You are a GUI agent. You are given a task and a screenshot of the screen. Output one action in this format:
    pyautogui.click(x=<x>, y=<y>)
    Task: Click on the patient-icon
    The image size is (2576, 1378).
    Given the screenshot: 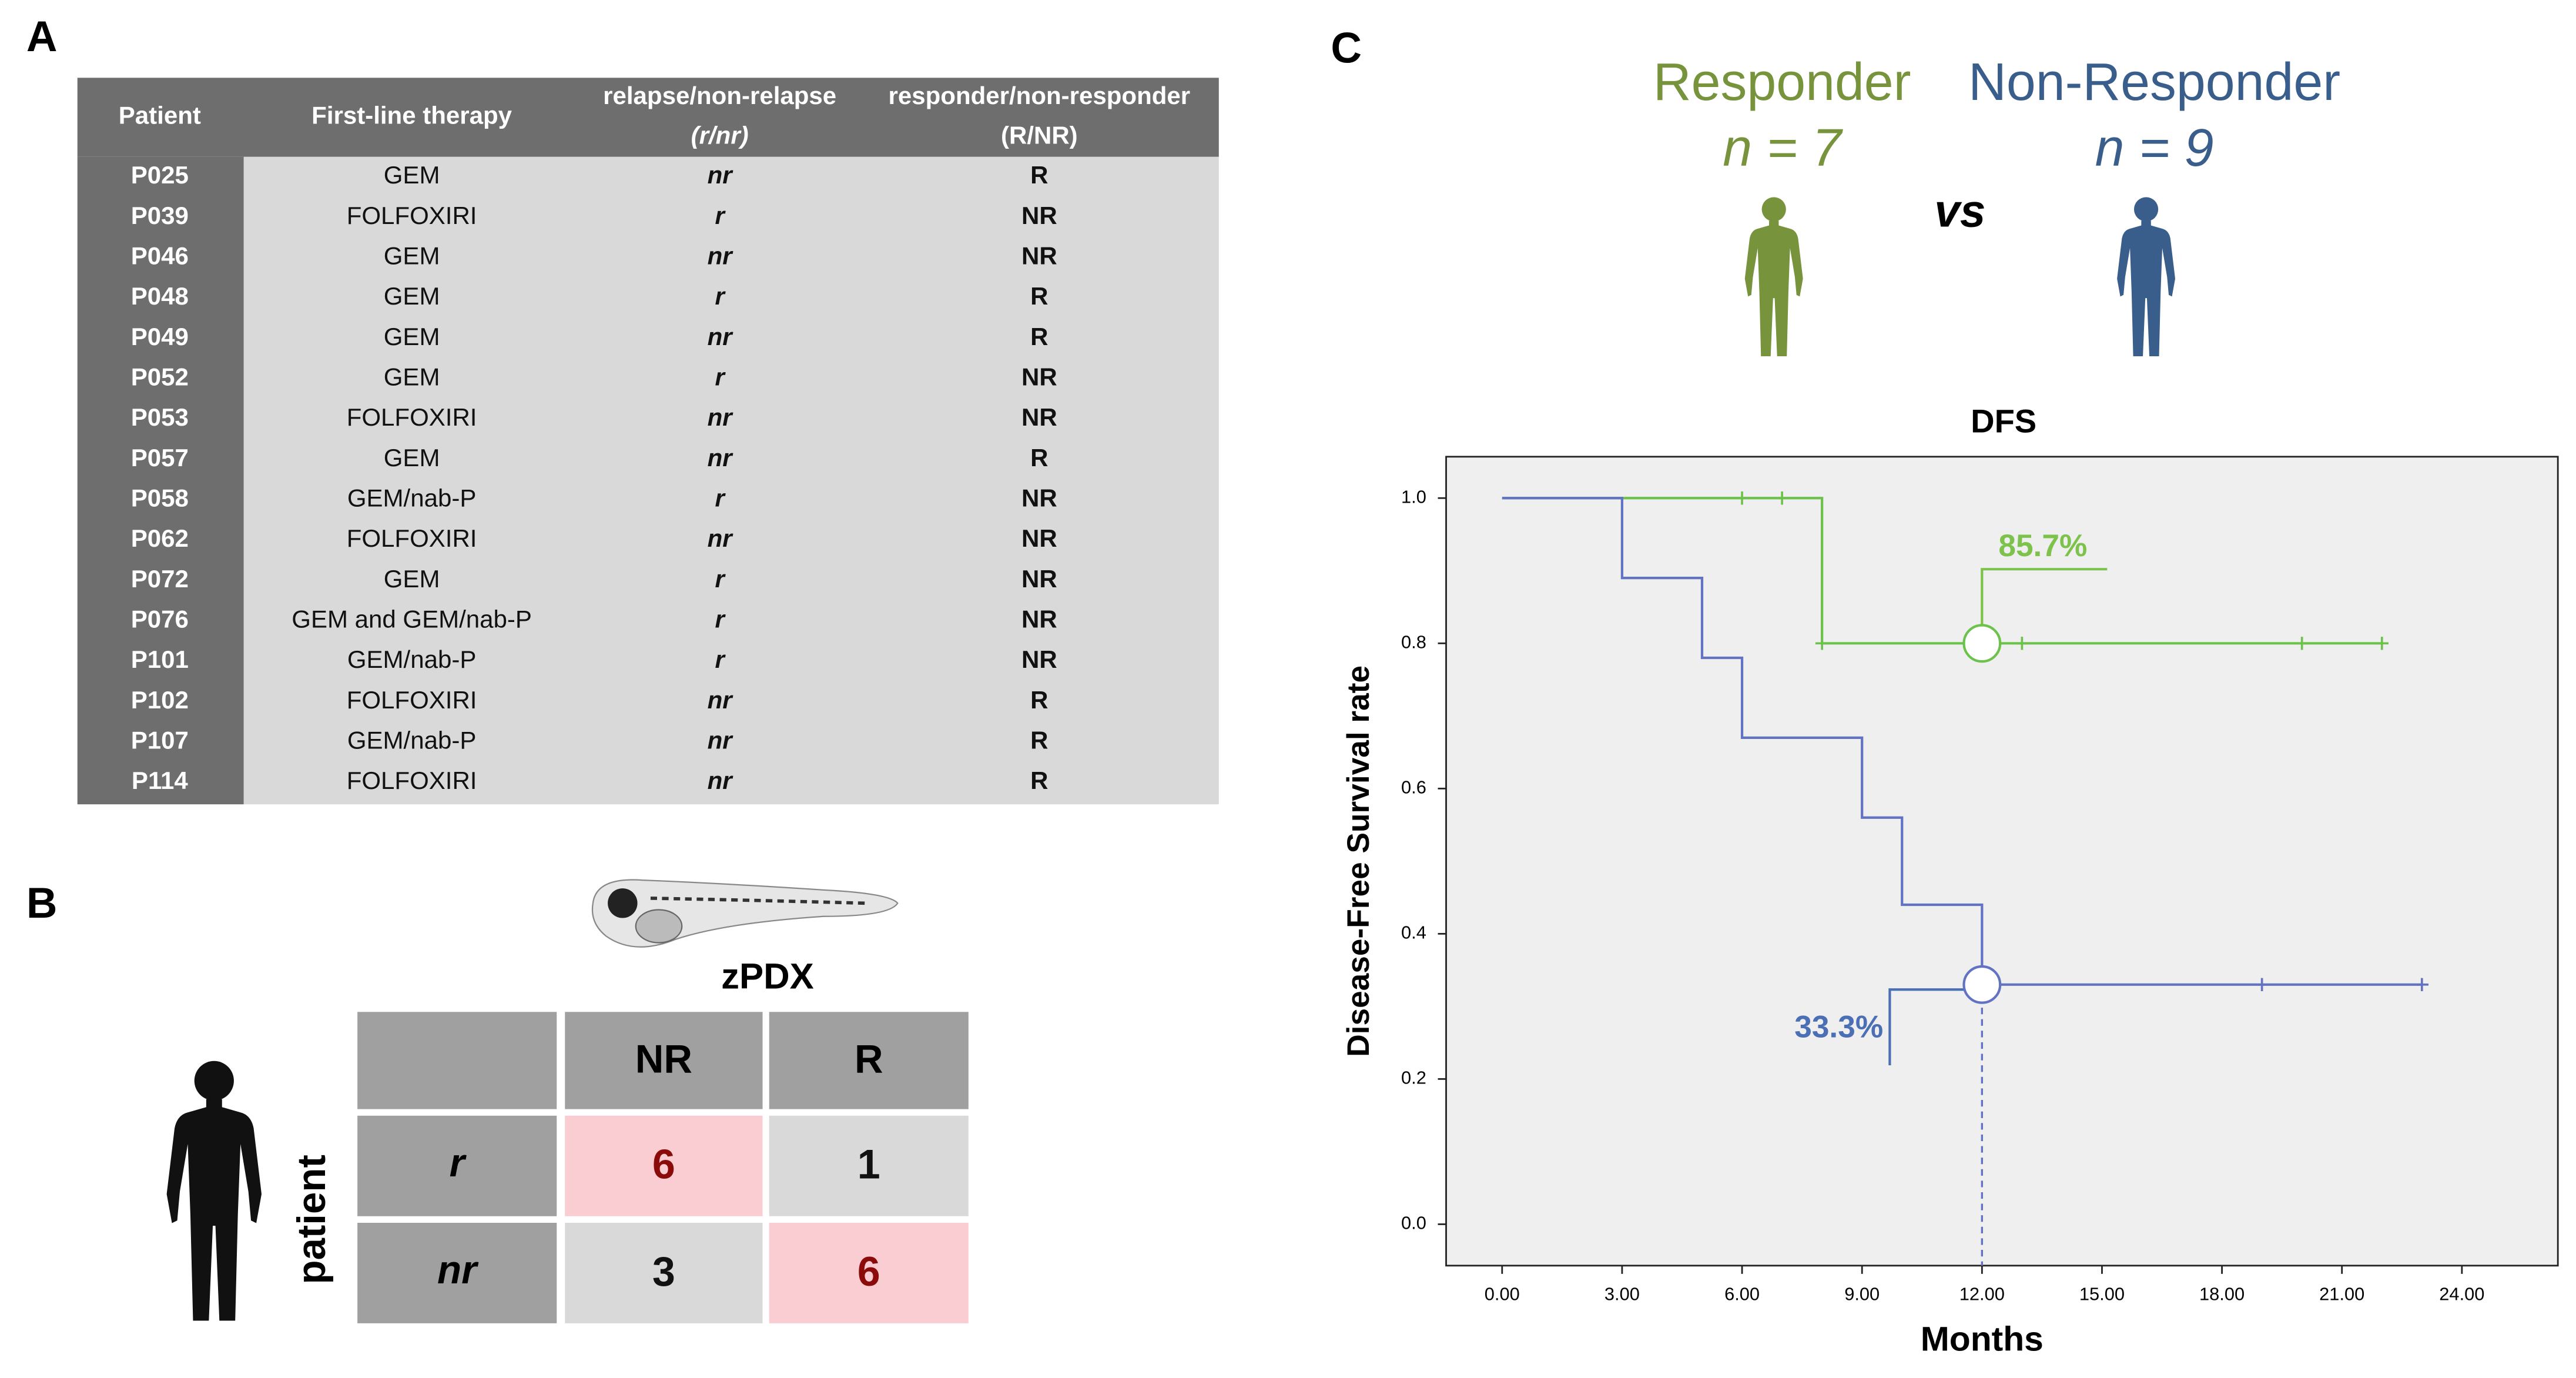 What is the action you would take?
    pyautogui.click(x=214, y=1191)
    